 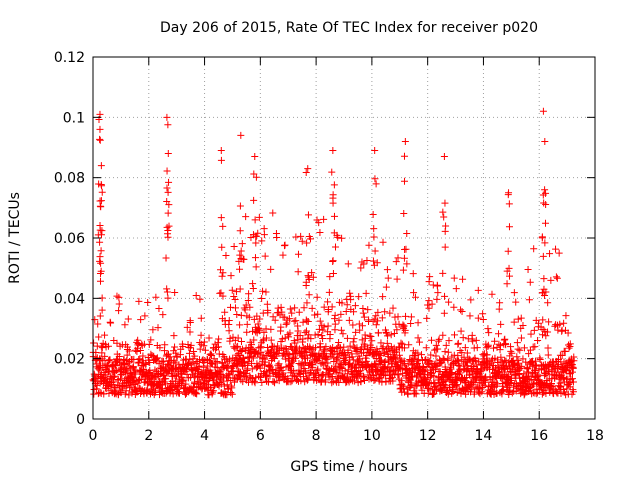 I want to click on x-tick-label: 18, so click(x=595, y=436).